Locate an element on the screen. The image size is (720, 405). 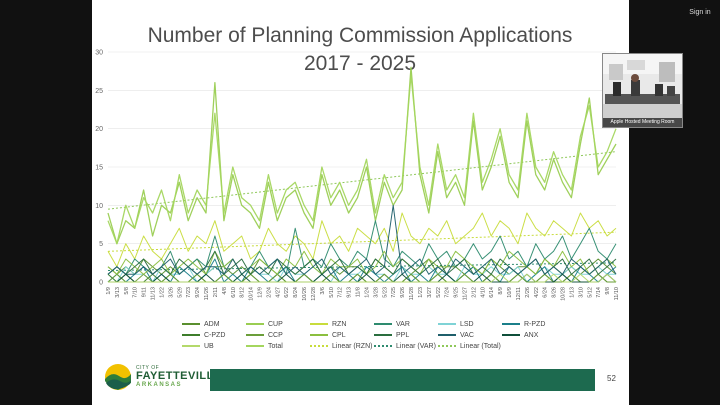
x-tick-label: 1/13 is located at coordinates (572, 292).